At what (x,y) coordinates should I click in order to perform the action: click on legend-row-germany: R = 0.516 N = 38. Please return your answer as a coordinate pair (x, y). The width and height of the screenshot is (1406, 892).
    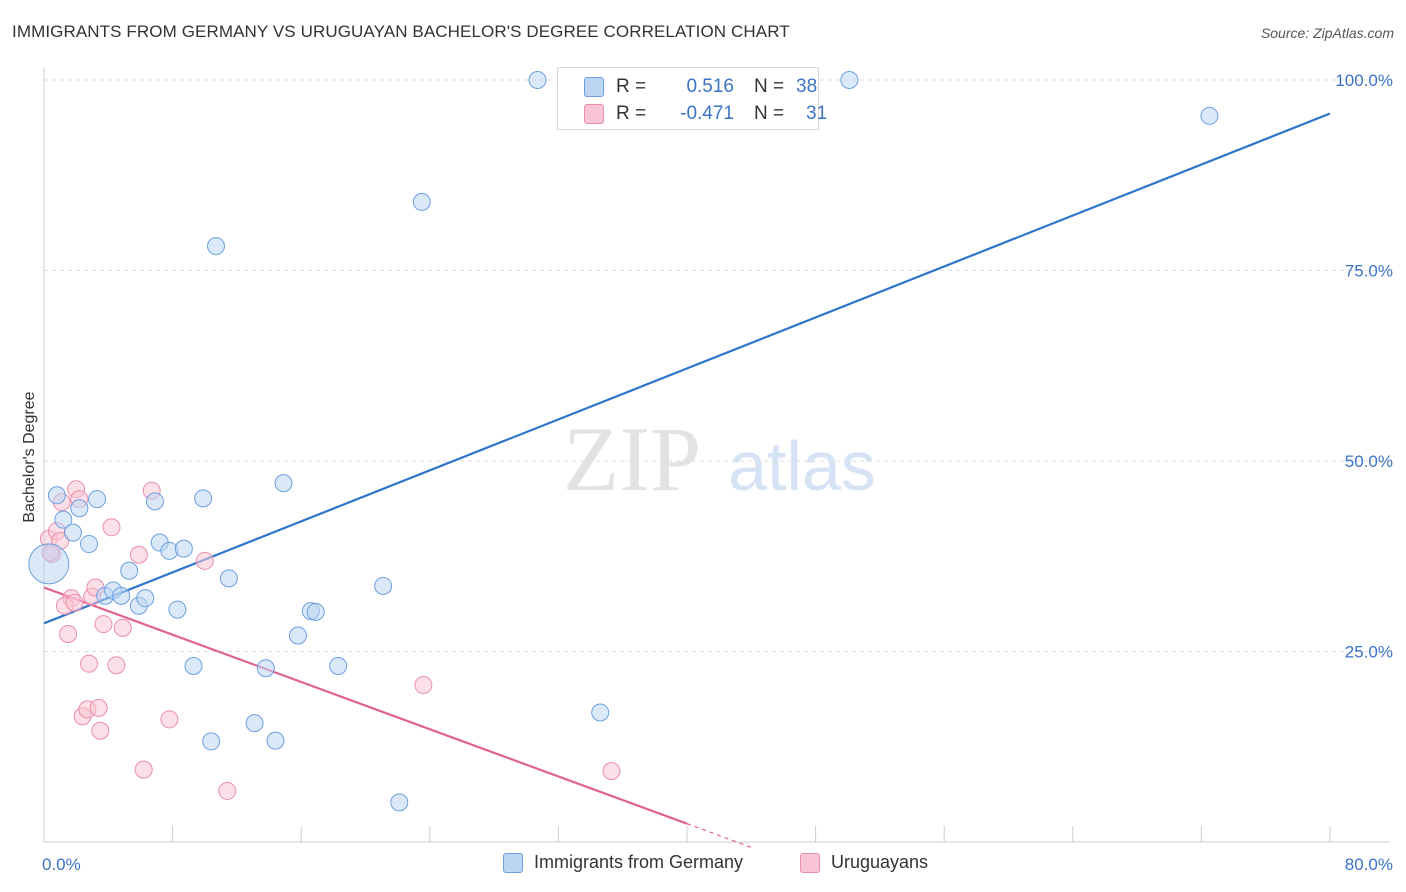
    Looking at the image, I should click on (700, 87).